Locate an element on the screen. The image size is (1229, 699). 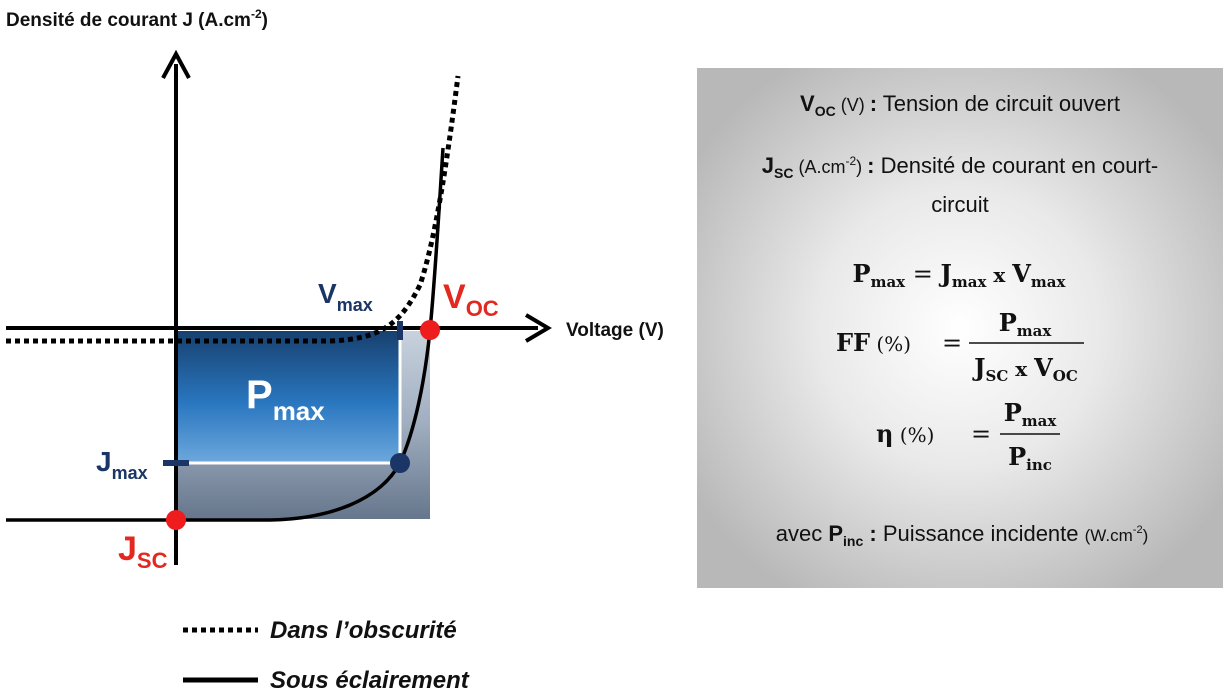
eta-lhs: η (%) is located at coordinates (905, 433).